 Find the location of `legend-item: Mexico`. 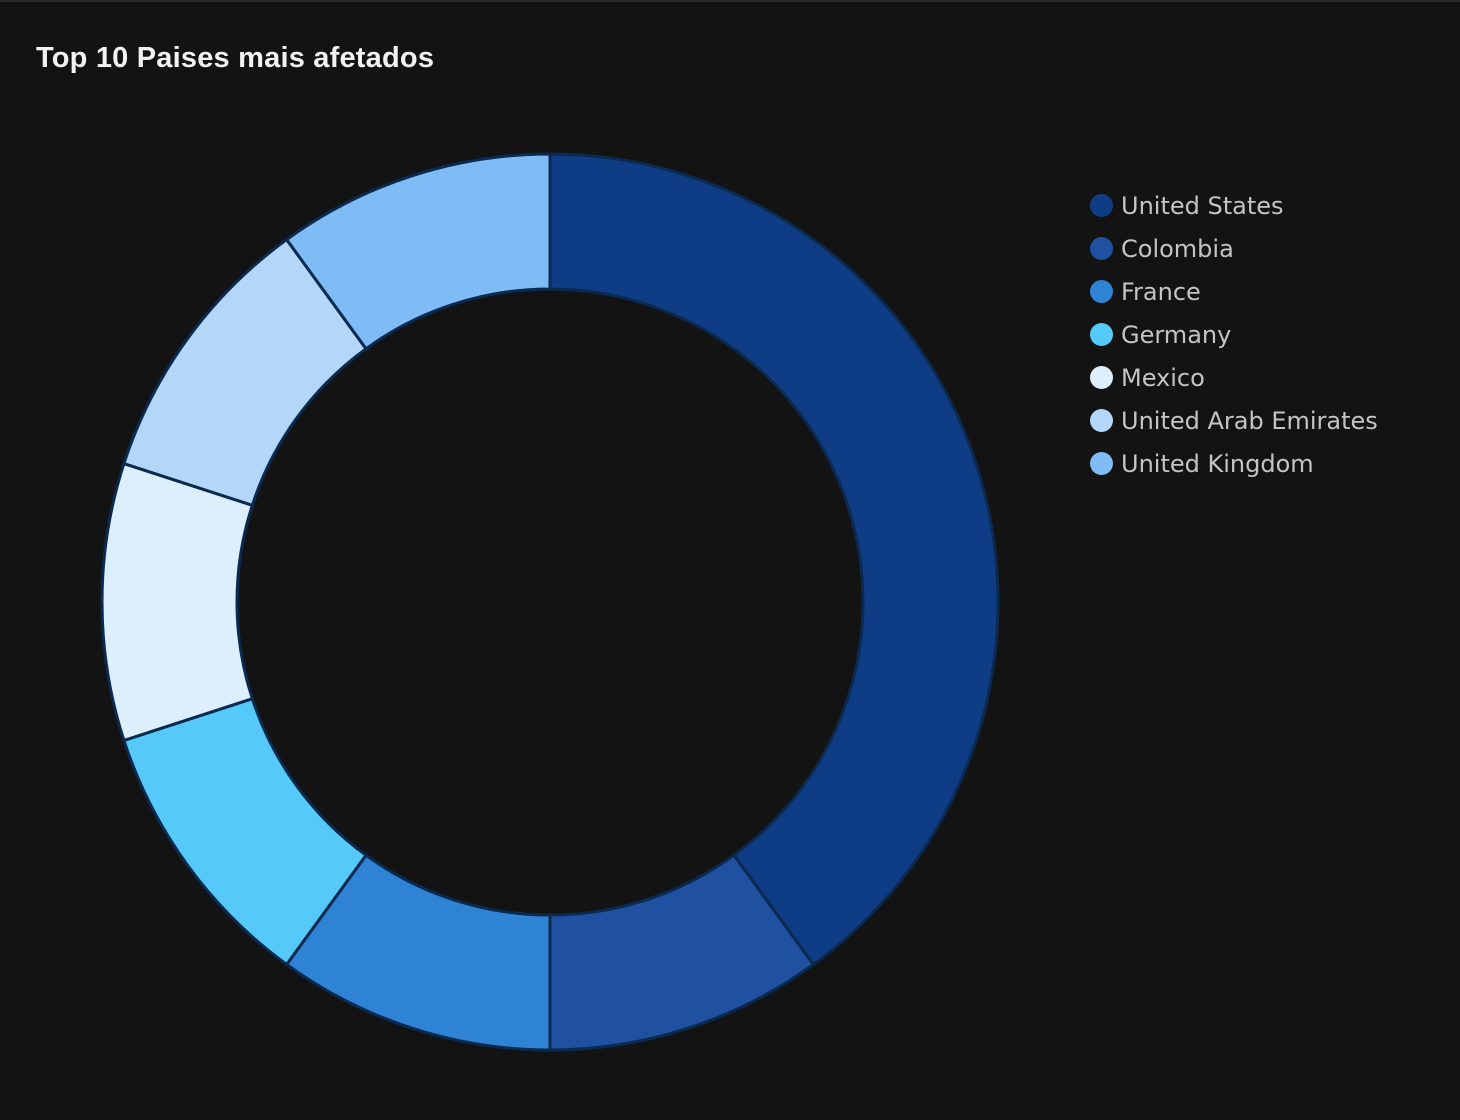

legend-item: Mexico is located at coordinates (1234, 377).